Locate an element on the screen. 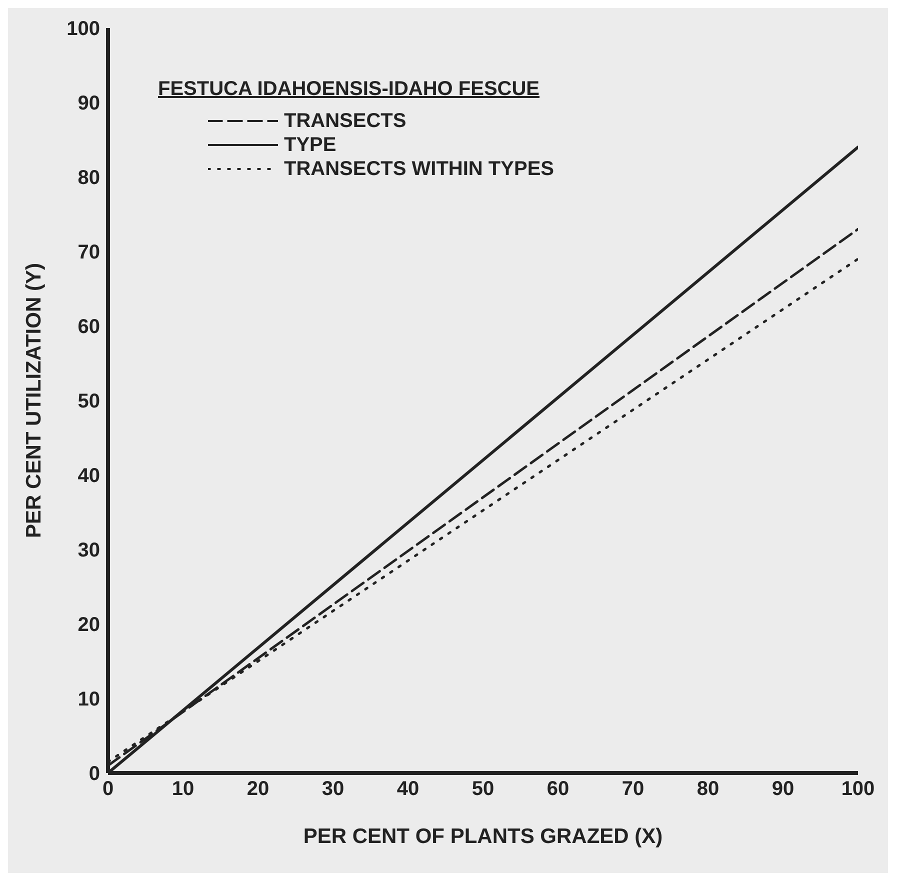 The width and height of the screenshot is (899, 883). y-tick-label: 100 is located at coordinates (83, 29).